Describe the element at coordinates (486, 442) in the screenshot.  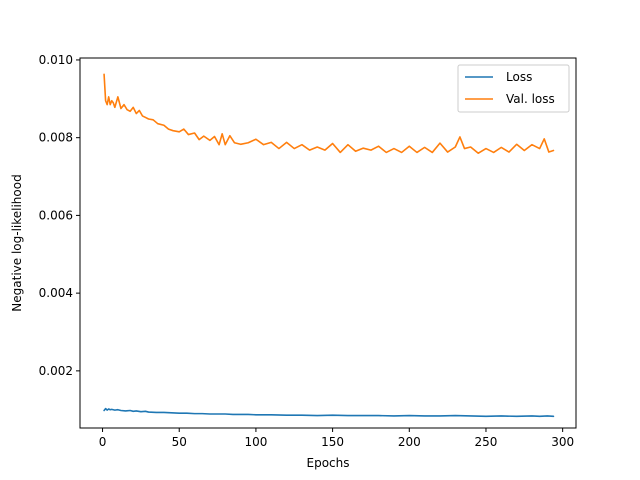
I see `x-tick-label: 250` at that location.